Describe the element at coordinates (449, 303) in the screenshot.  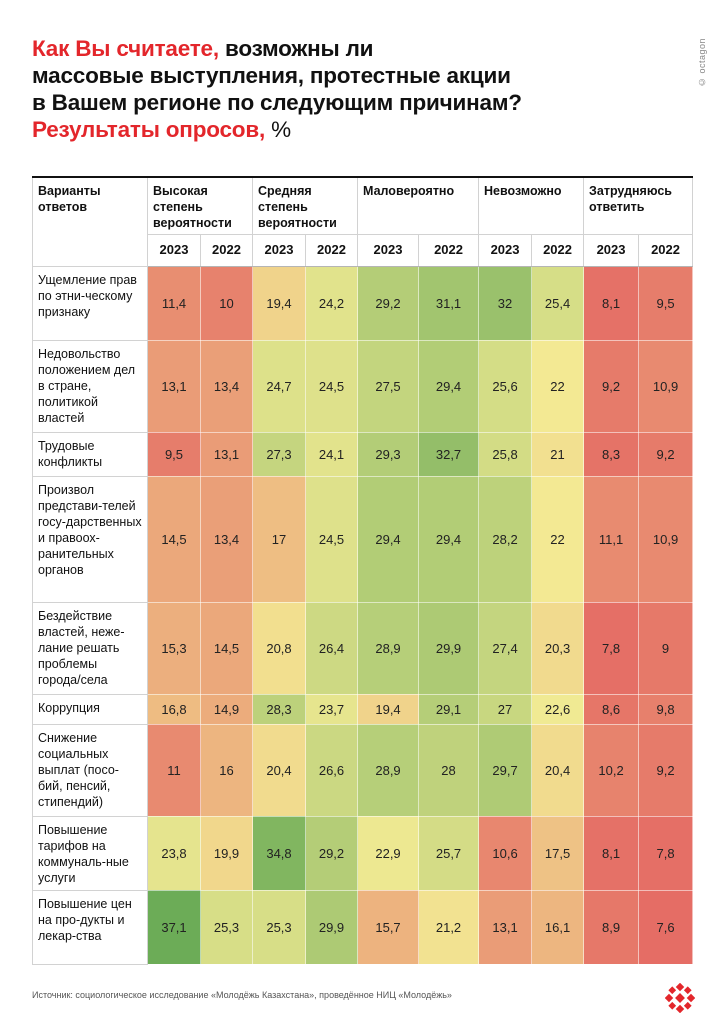
I see `value-cell: 31,1` at that location.